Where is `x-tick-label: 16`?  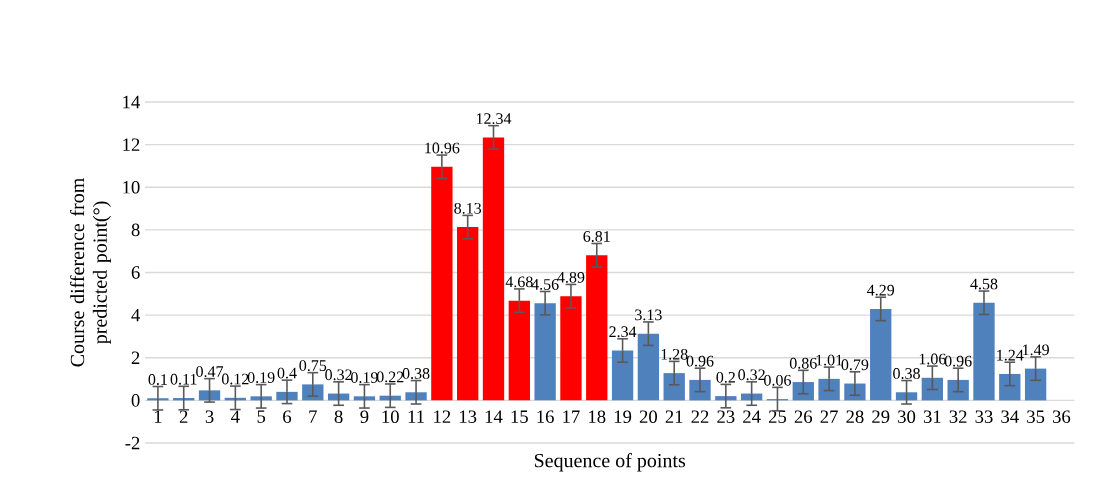
x-tick-label: 16 is located at coordinates (545, 416).